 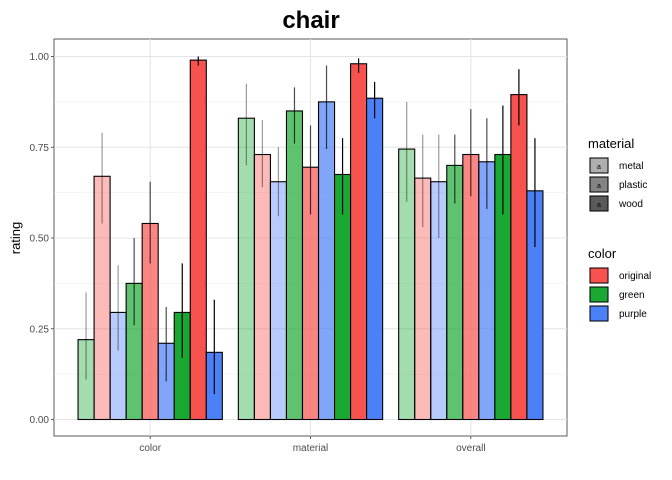 What do you see at coordinates (633, 185) in the screenshot?
I see `legend-label-plastic: plastic` at bounding box center [633, 185].